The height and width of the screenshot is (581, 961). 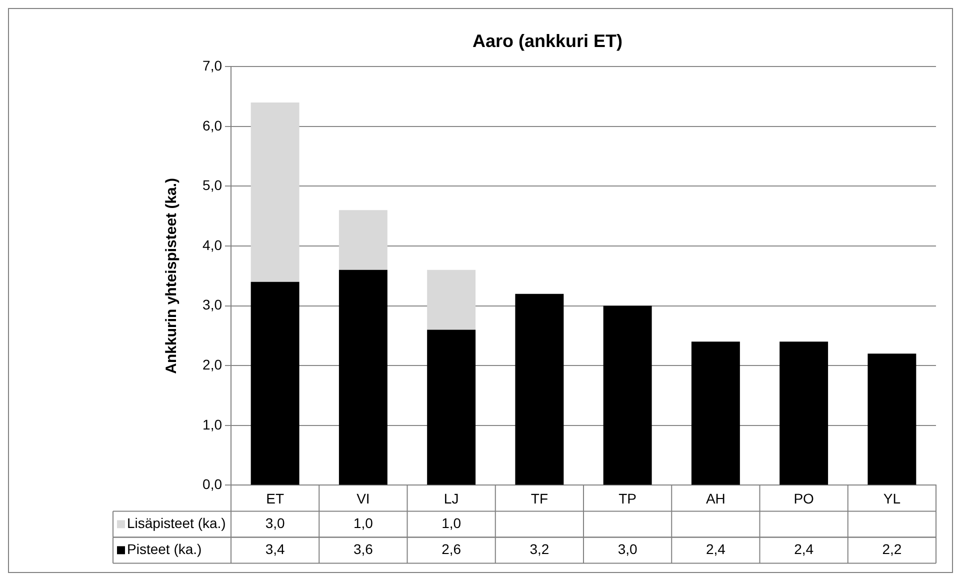 What do you see at coordinates (892, 498) in the screenshot?
I see `x-tick-label: YL` at bounding box center [892, 498].